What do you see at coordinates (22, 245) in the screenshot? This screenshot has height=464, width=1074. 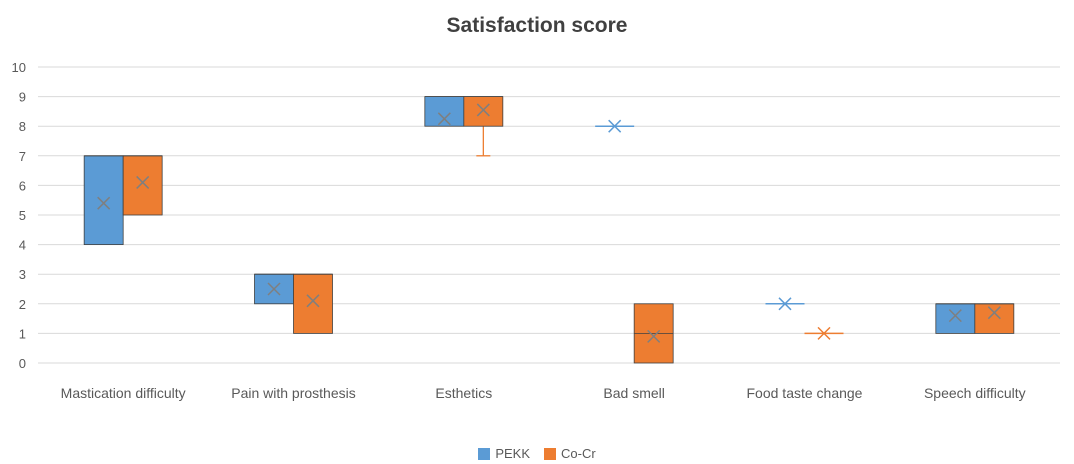 I see `y-tick-label-4: 4` at bounding box center [22, 245].